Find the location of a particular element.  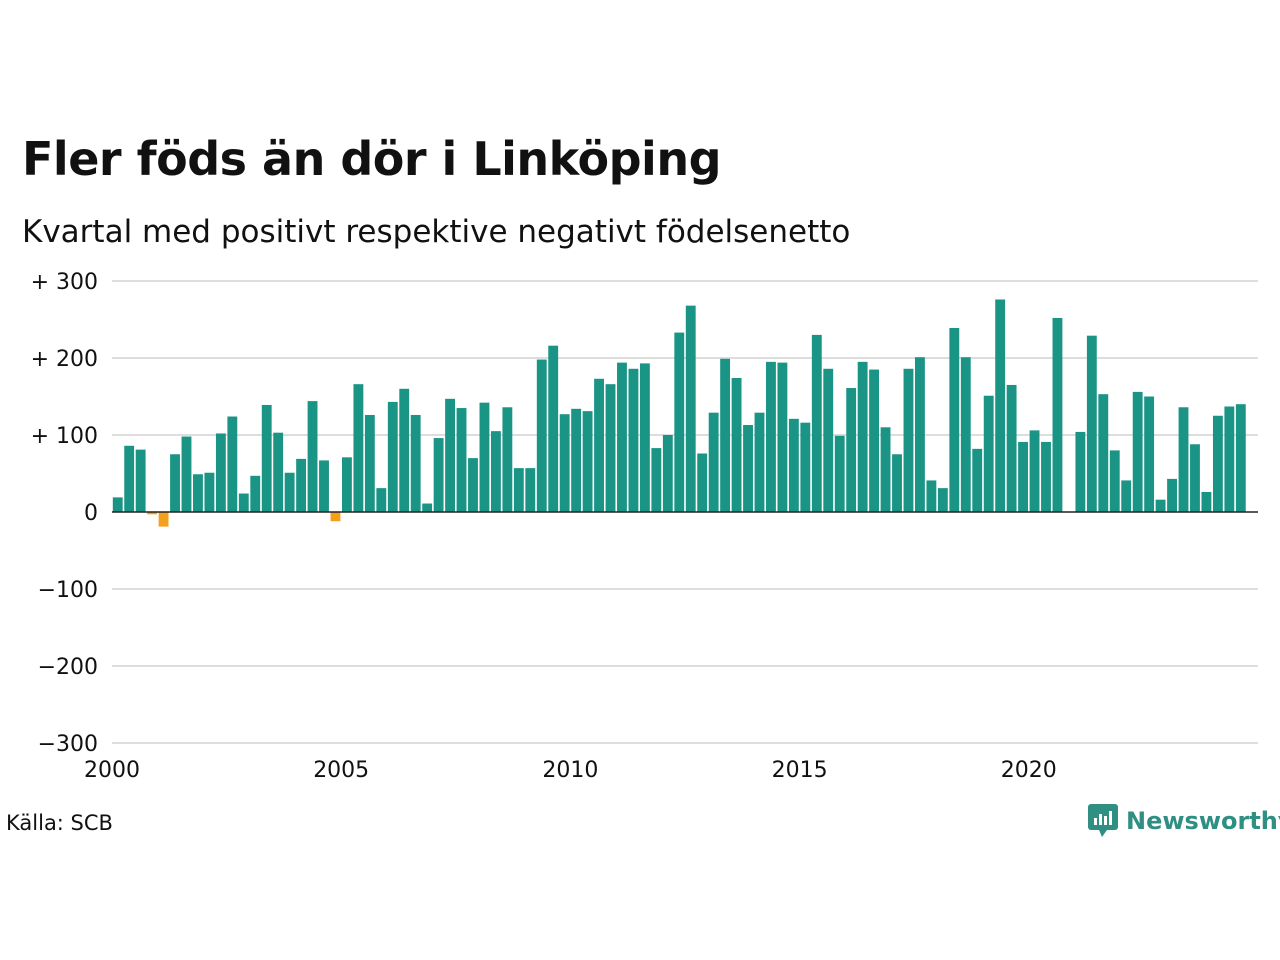

y-tick-label: + 200 is located at coordinates (64, 359).